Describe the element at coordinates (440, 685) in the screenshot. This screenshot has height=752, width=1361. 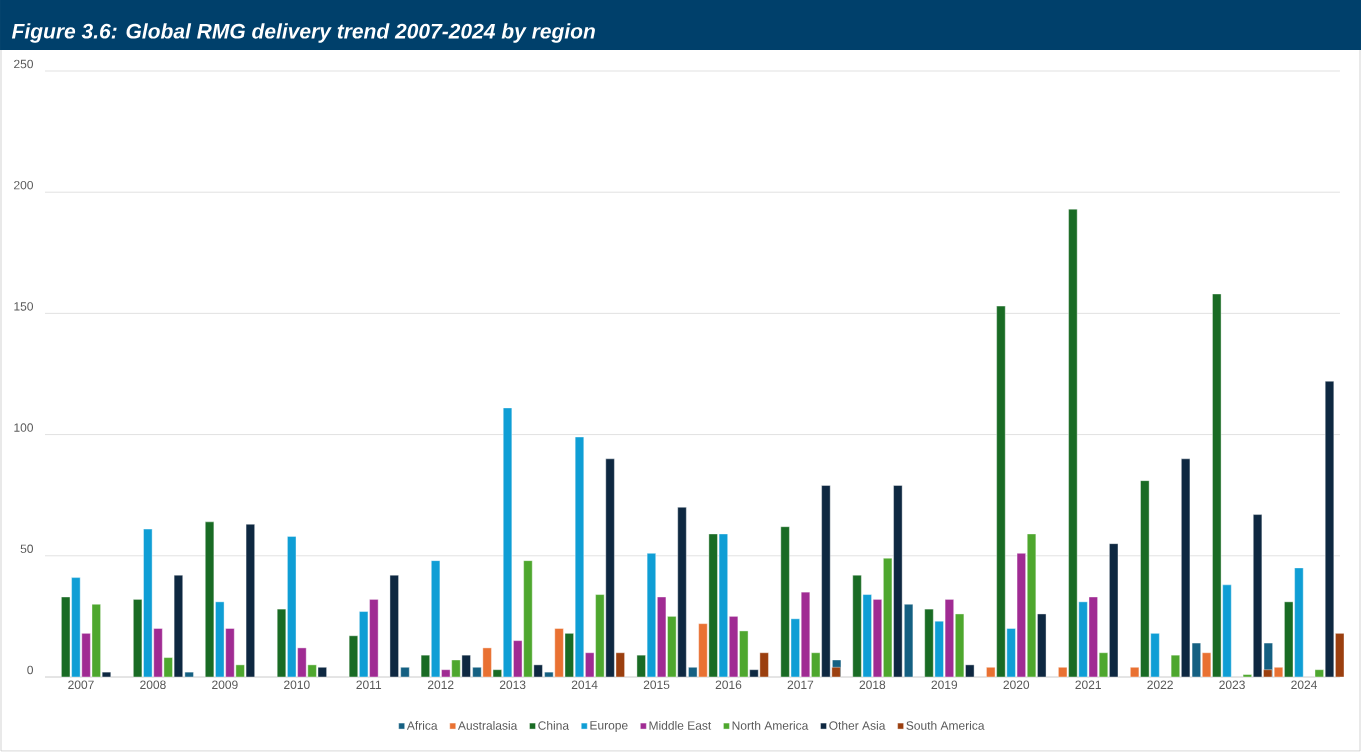
I see `x-tick-label: 2012` at that location.